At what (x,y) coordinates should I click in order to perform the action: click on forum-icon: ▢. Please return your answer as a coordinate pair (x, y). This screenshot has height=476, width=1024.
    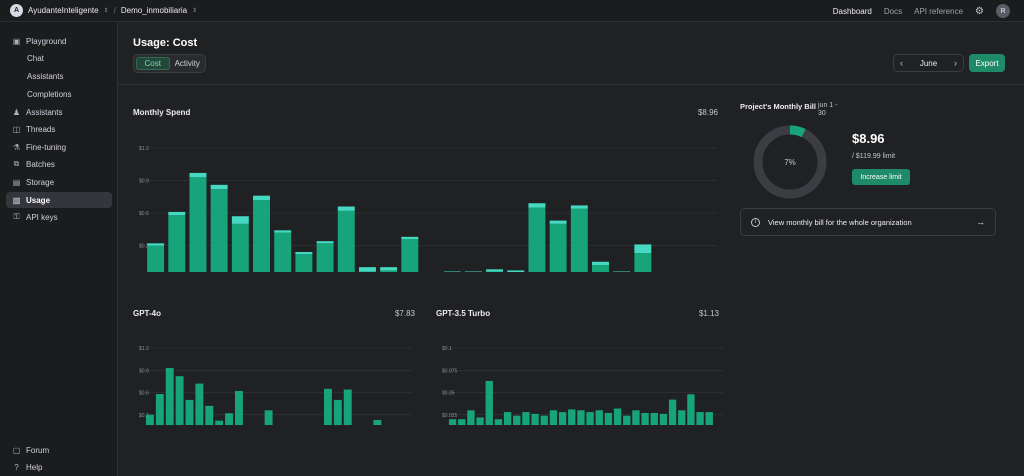
    Looking at the image, I should click on (16, 450).